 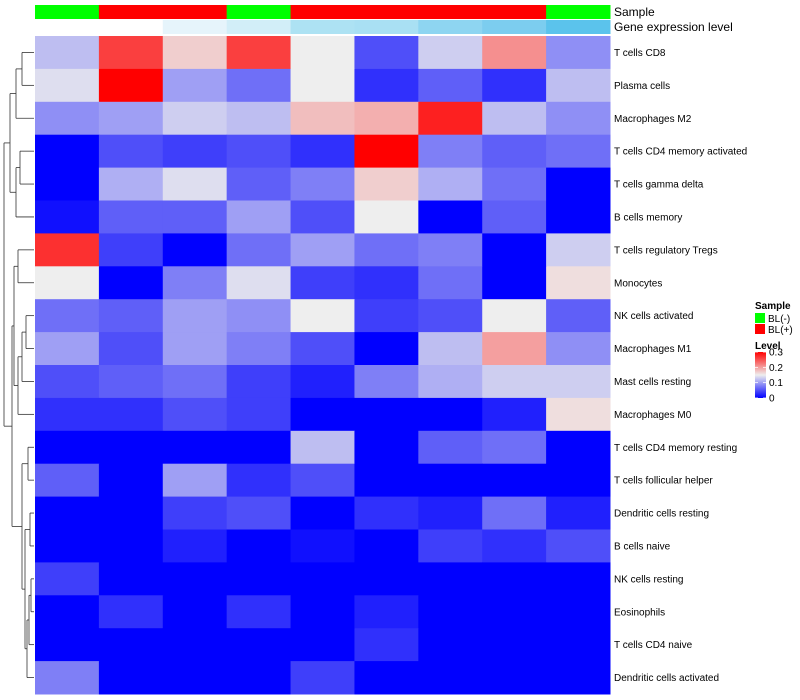 I want to click on row-label: B cells memory, so click(x=648, y=217).